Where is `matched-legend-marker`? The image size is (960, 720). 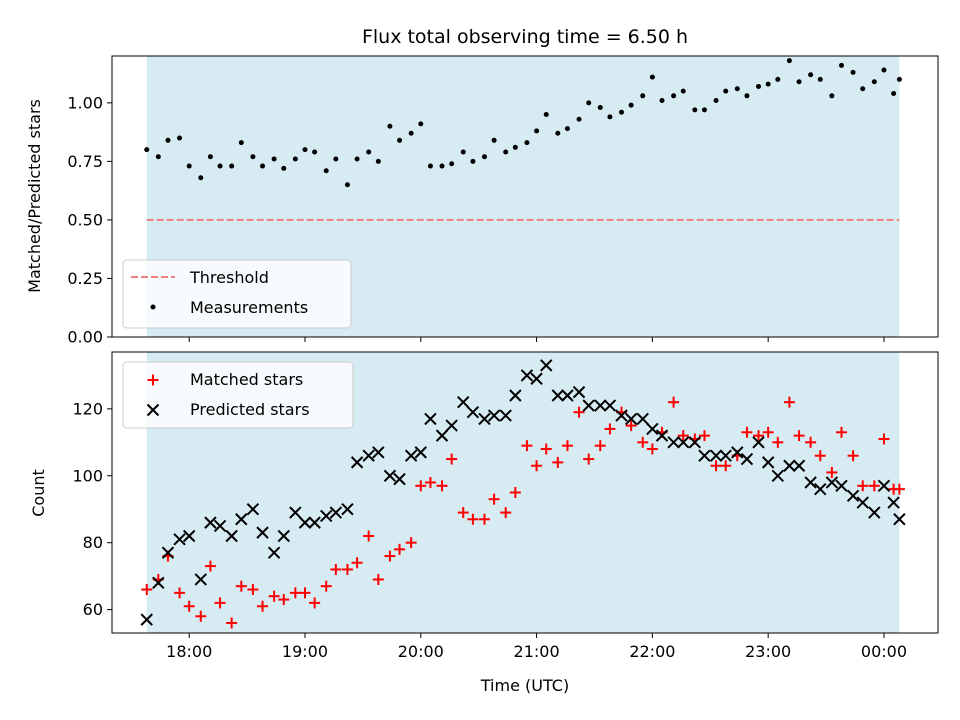 matched-legend-marker is located at coordinates (153, 380).